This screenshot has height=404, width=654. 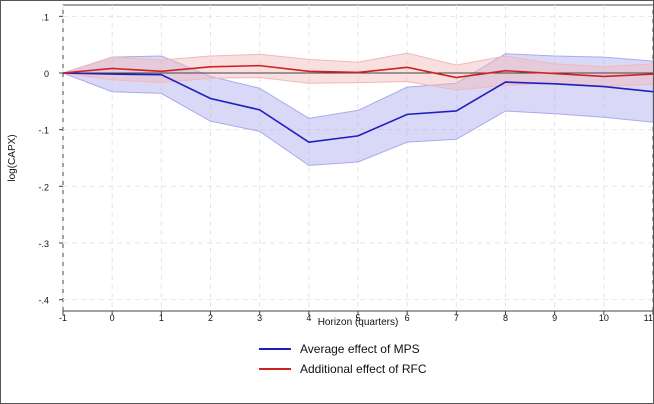 I want to click on x-tick-label: 1, so click(x=161, y=318).